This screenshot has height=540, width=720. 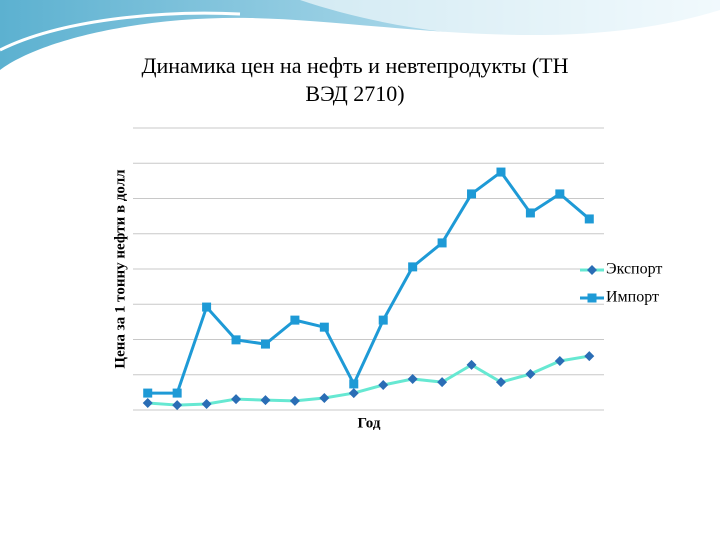 What do you see at coordinates (368, 380) in the screenshot?
I see `series-line` at bounding box center [368, 380].